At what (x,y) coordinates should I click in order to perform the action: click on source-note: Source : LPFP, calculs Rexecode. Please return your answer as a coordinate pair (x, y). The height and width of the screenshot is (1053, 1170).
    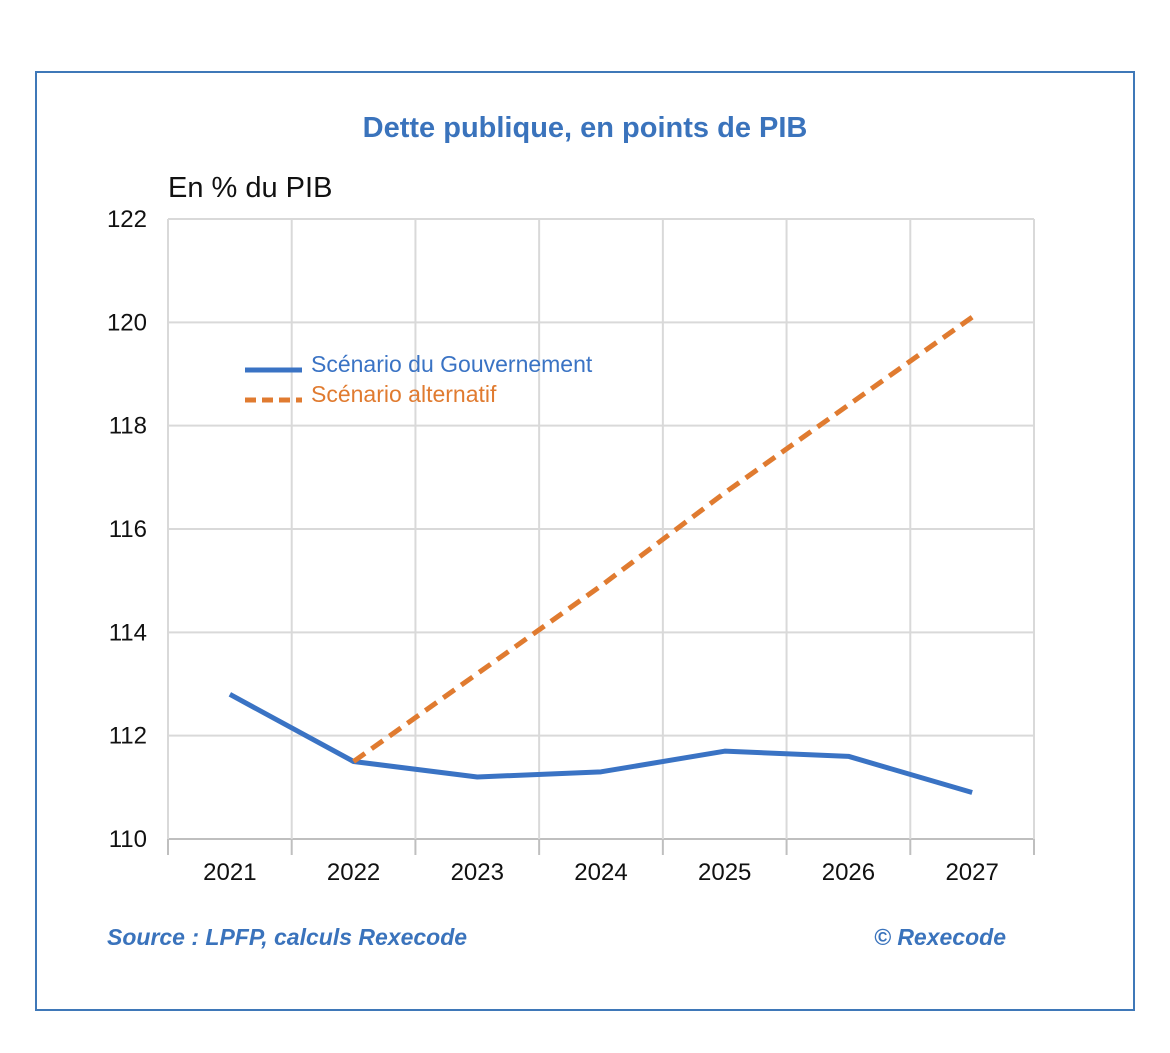
    Looking at the image, I should click on (287, 937).